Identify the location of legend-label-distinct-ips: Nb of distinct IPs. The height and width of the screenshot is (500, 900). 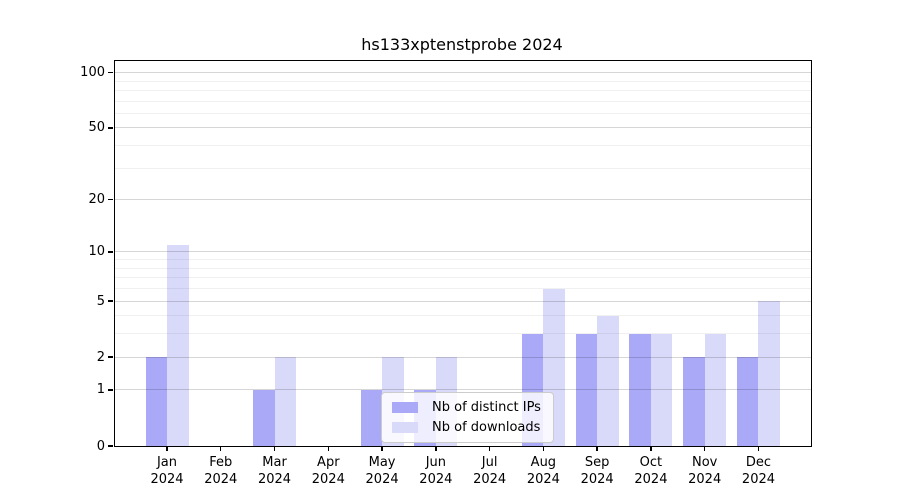
(486, 407).